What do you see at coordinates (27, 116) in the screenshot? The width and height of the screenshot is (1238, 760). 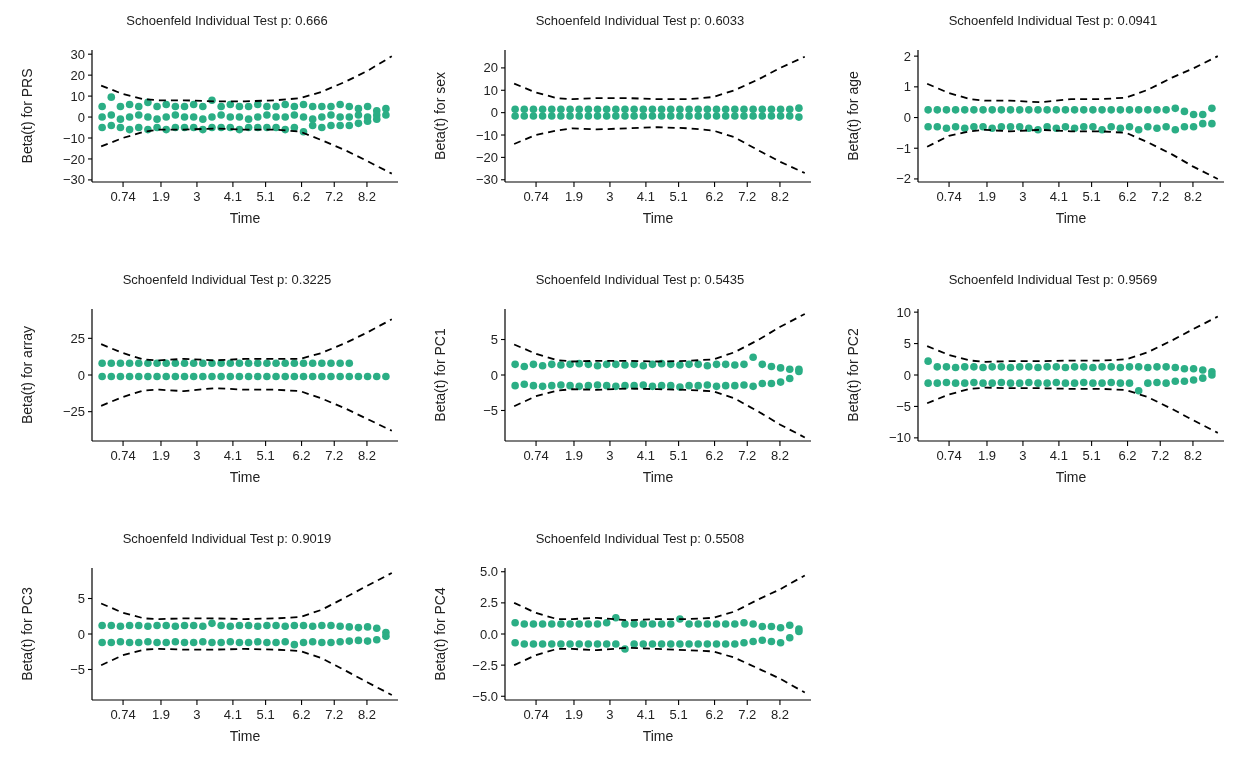 I see `y-axis-title: Beta(t) for PRS` at bounding box center [27, 116].